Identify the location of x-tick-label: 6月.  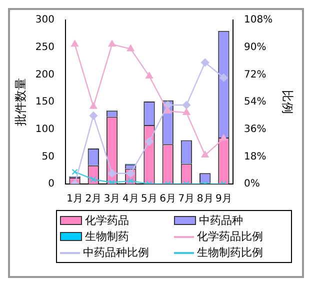
(168, 199).